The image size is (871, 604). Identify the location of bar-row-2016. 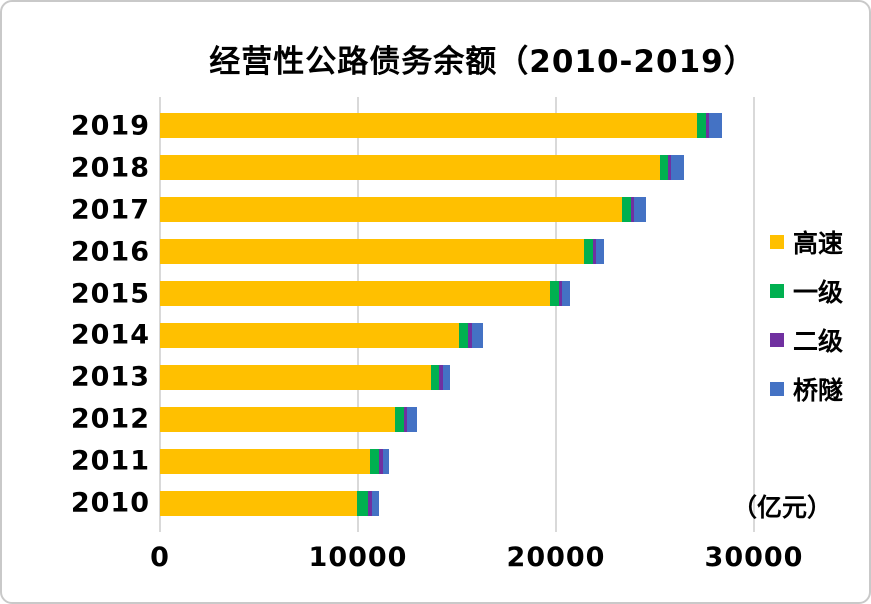
(457, 252).